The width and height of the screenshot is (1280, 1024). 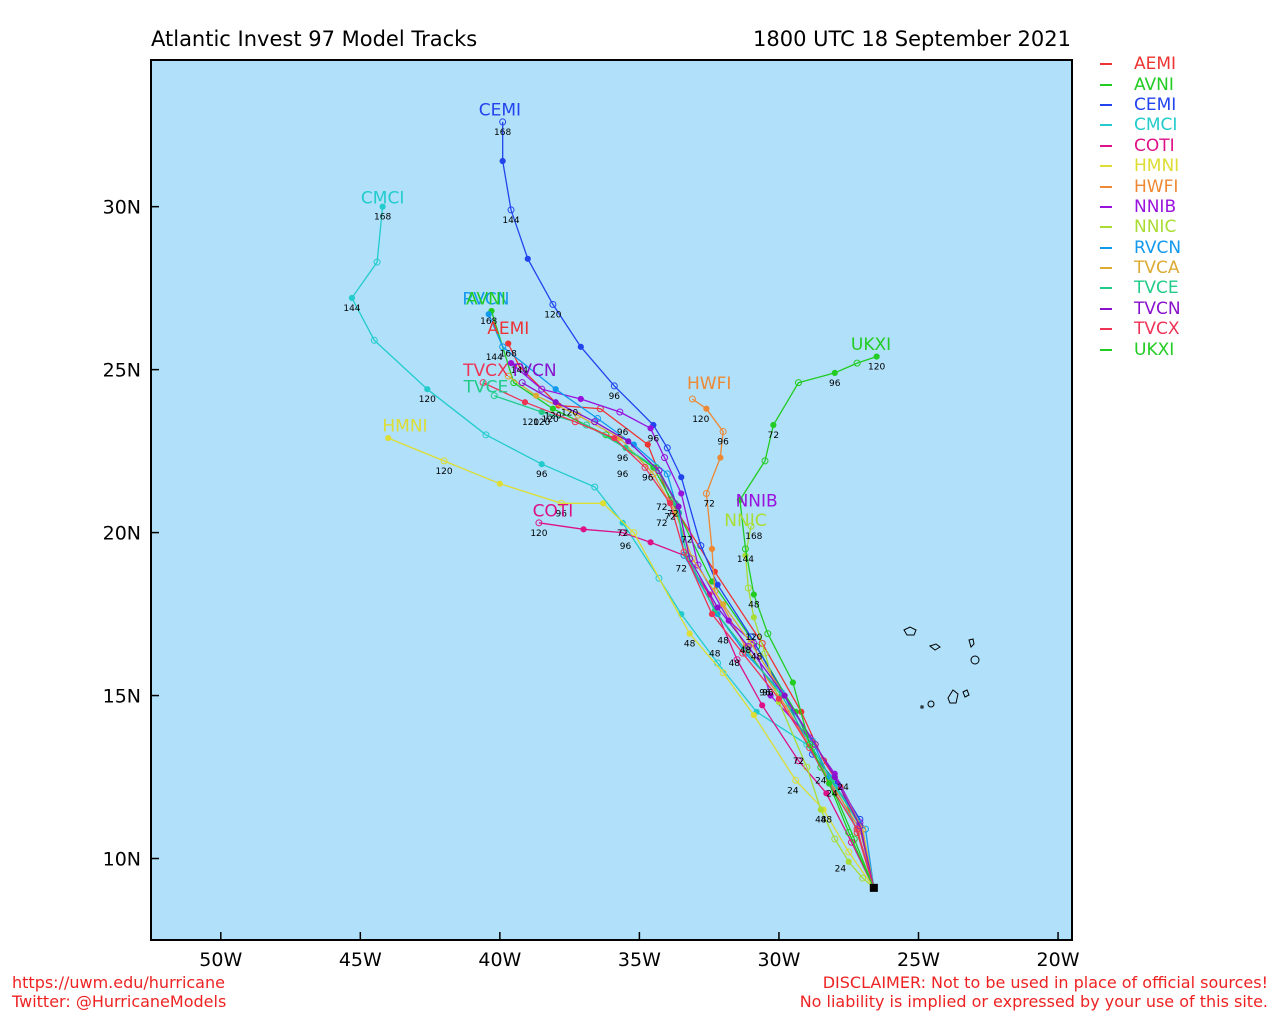 I want to click on map-label-nnic: NNIC, so click(x=745, y=521).